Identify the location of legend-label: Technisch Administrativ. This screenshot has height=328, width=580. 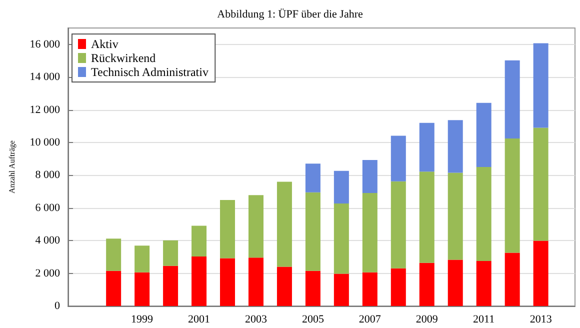
(149, 72).